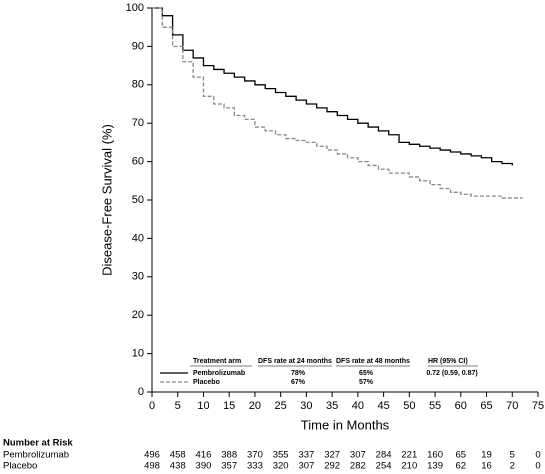 Image resolution: width=545 pixels, height=474 pixels. What do you see at coordinates (141, 392) in the screenshot?
I see `y-tick-label: 0` at bounding box center [141, 392].